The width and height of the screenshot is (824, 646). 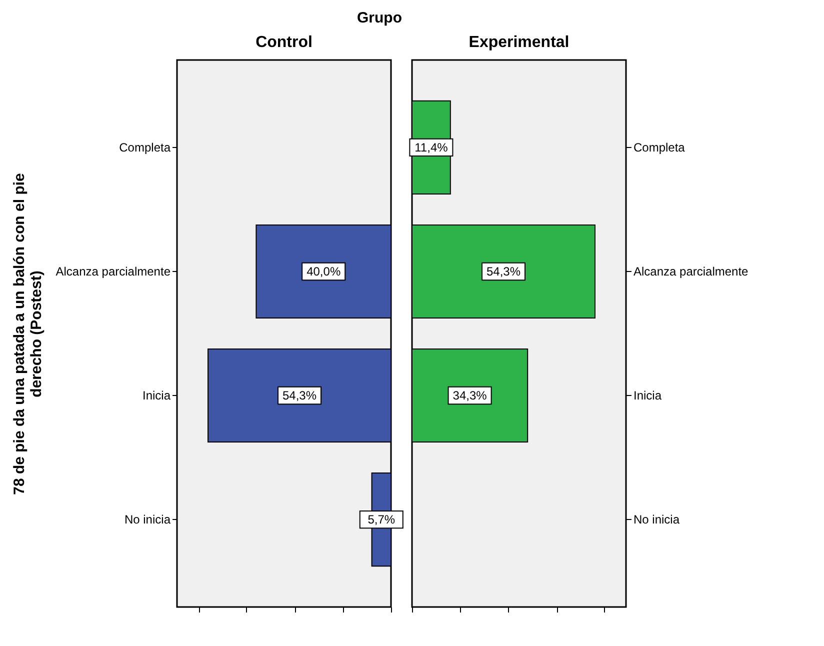 What do you see at coordinates (27, 334) in the screenshot?
I see `y-axis-title: 78 de pie da una patada a un balón con el pie derecho (Postest)` at bounding box center [27, 334].